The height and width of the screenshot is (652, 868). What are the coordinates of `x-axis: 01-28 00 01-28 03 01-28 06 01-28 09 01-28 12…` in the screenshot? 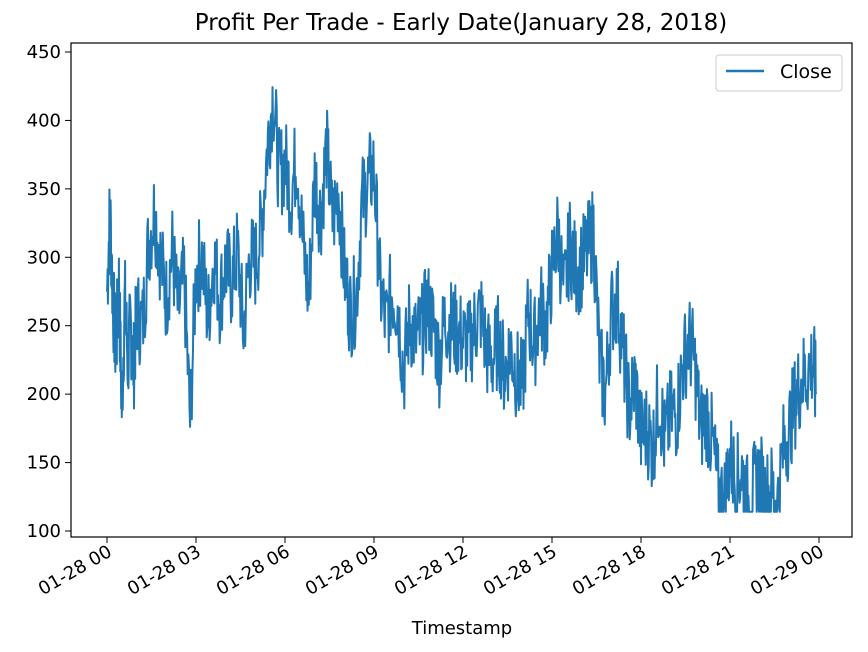 It's located at (431, 568).